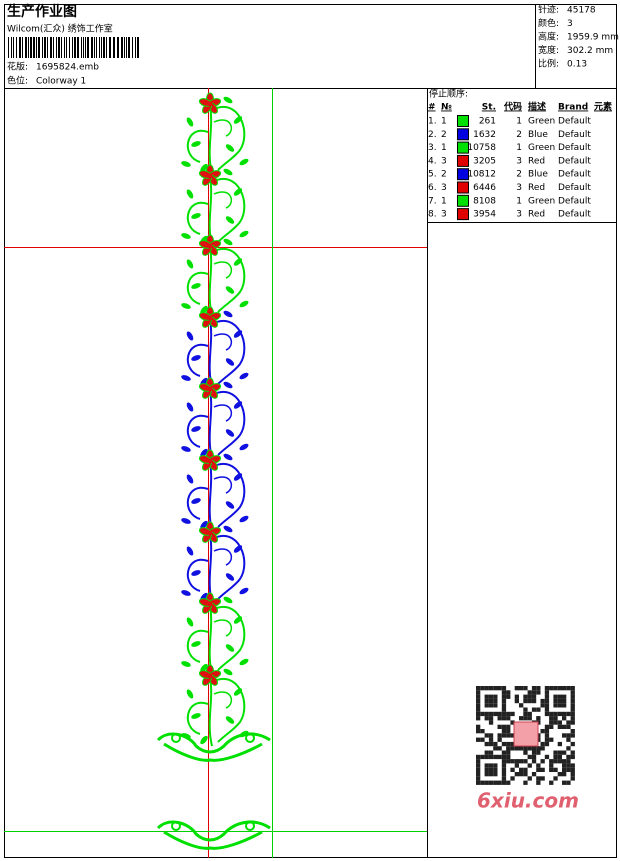  Describe the element at coordinates (484, 188) in the screenshot. I see `row-stitches: 6446` at that location.